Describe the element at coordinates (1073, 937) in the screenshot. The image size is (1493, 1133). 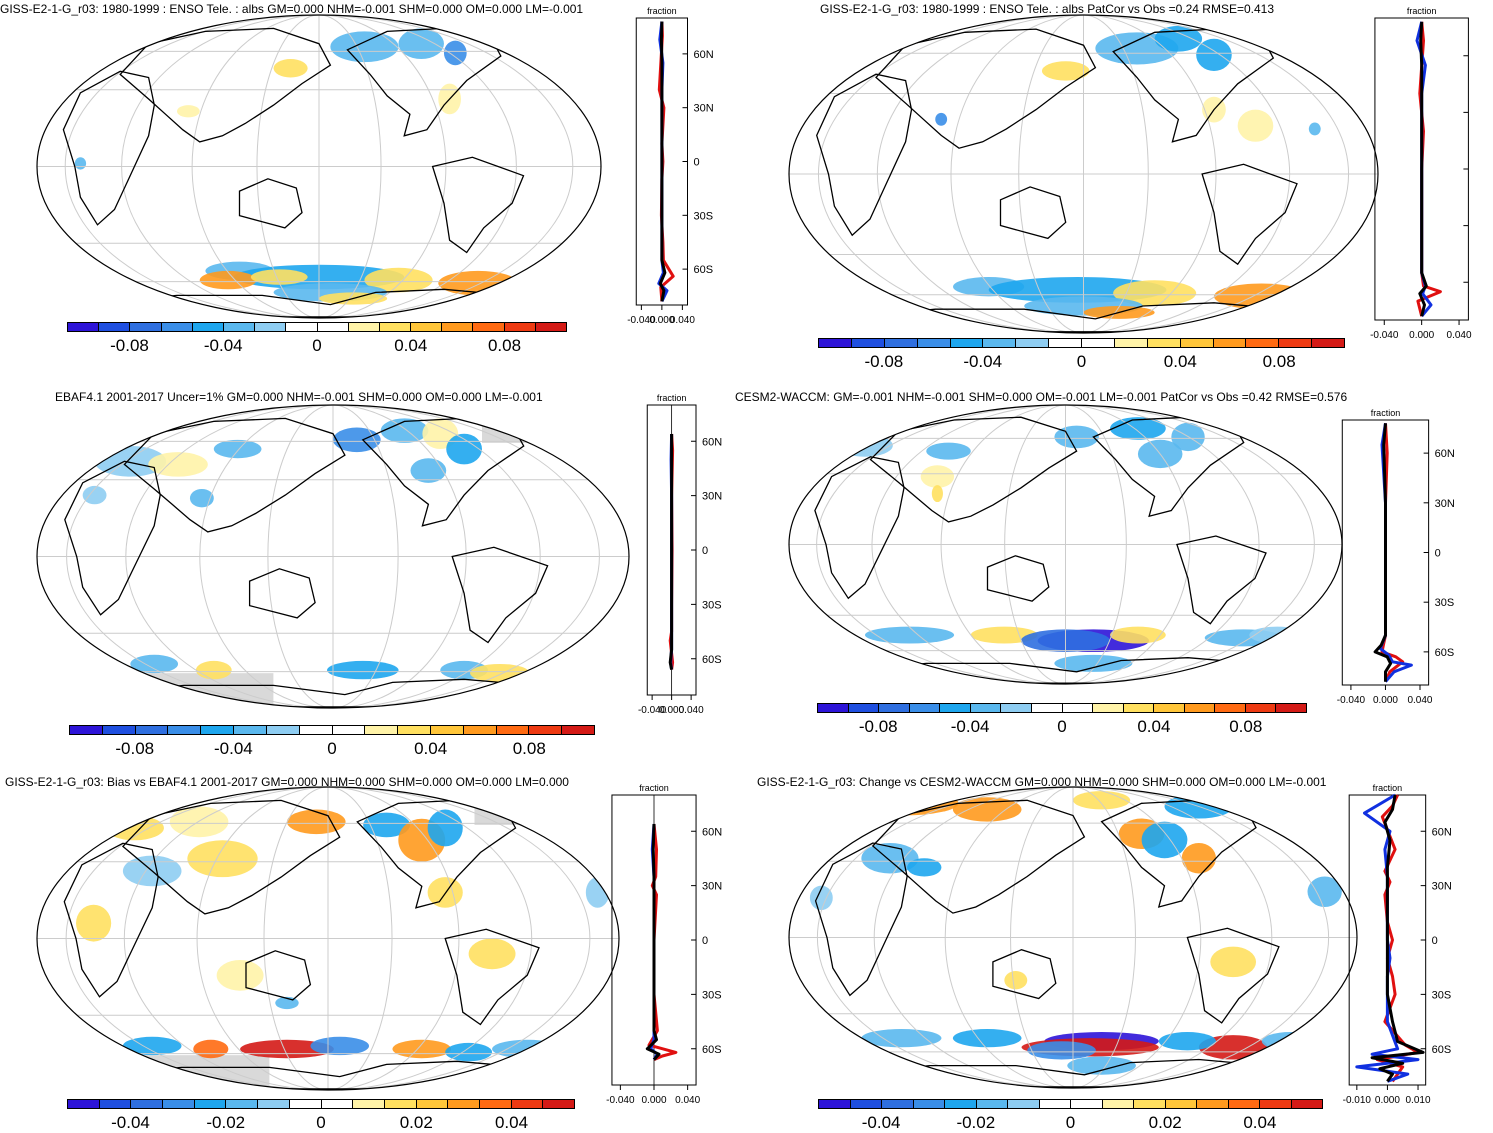
I see `world-map` at that location.